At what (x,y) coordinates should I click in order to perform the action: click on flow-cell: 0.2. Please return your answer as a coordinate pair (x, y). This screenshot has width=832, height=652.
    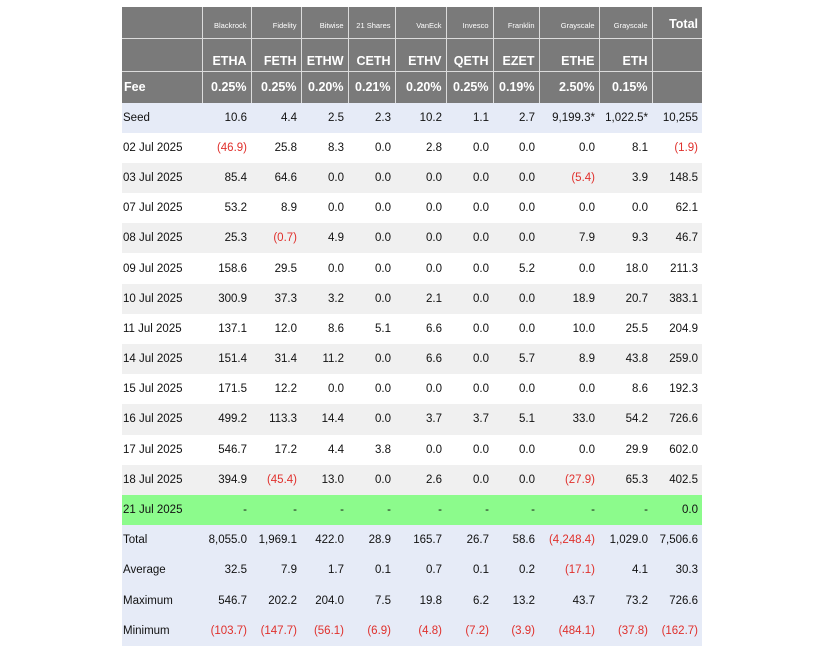
    Looking at the image, I should click on (516, 570).